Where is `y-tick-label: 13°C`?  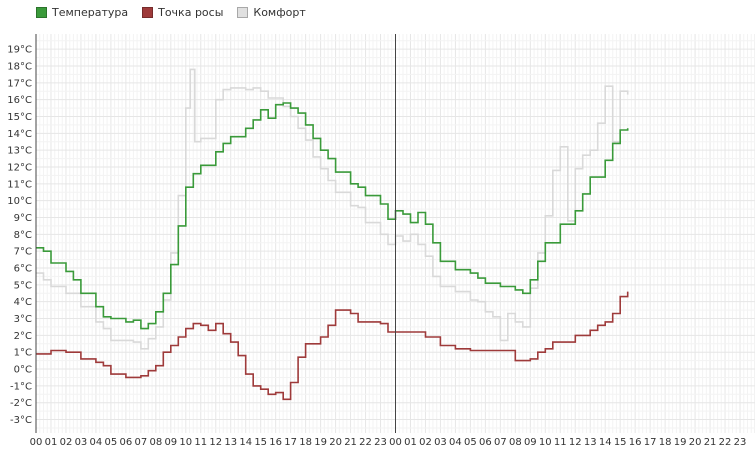
y-tick-label: 13°C is located at coordinates (19, 151).